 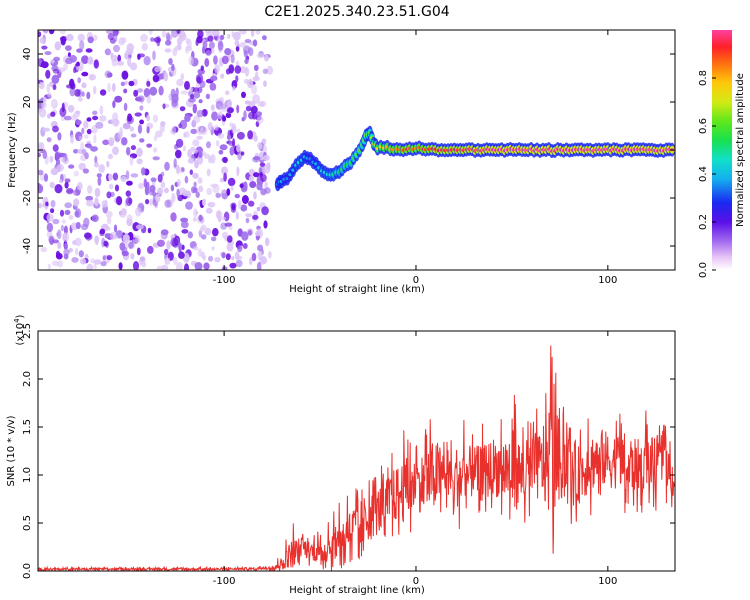 I want to click on x-tick-label: 0, so click(x=416, y=581).